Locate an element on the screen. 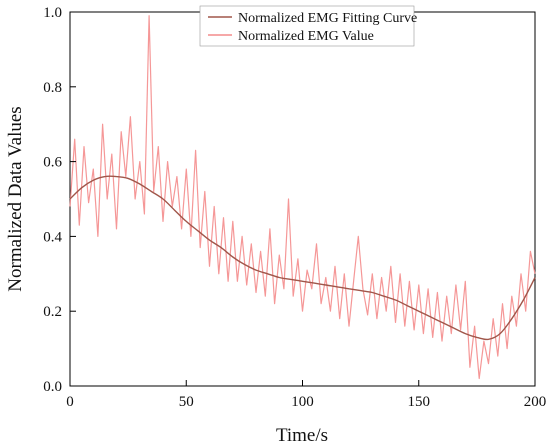 This screenshot has width=550, height=448. legend-label-fitting-curve: Normalized EMG Fitting Curve is located at coordinates (327, 18).